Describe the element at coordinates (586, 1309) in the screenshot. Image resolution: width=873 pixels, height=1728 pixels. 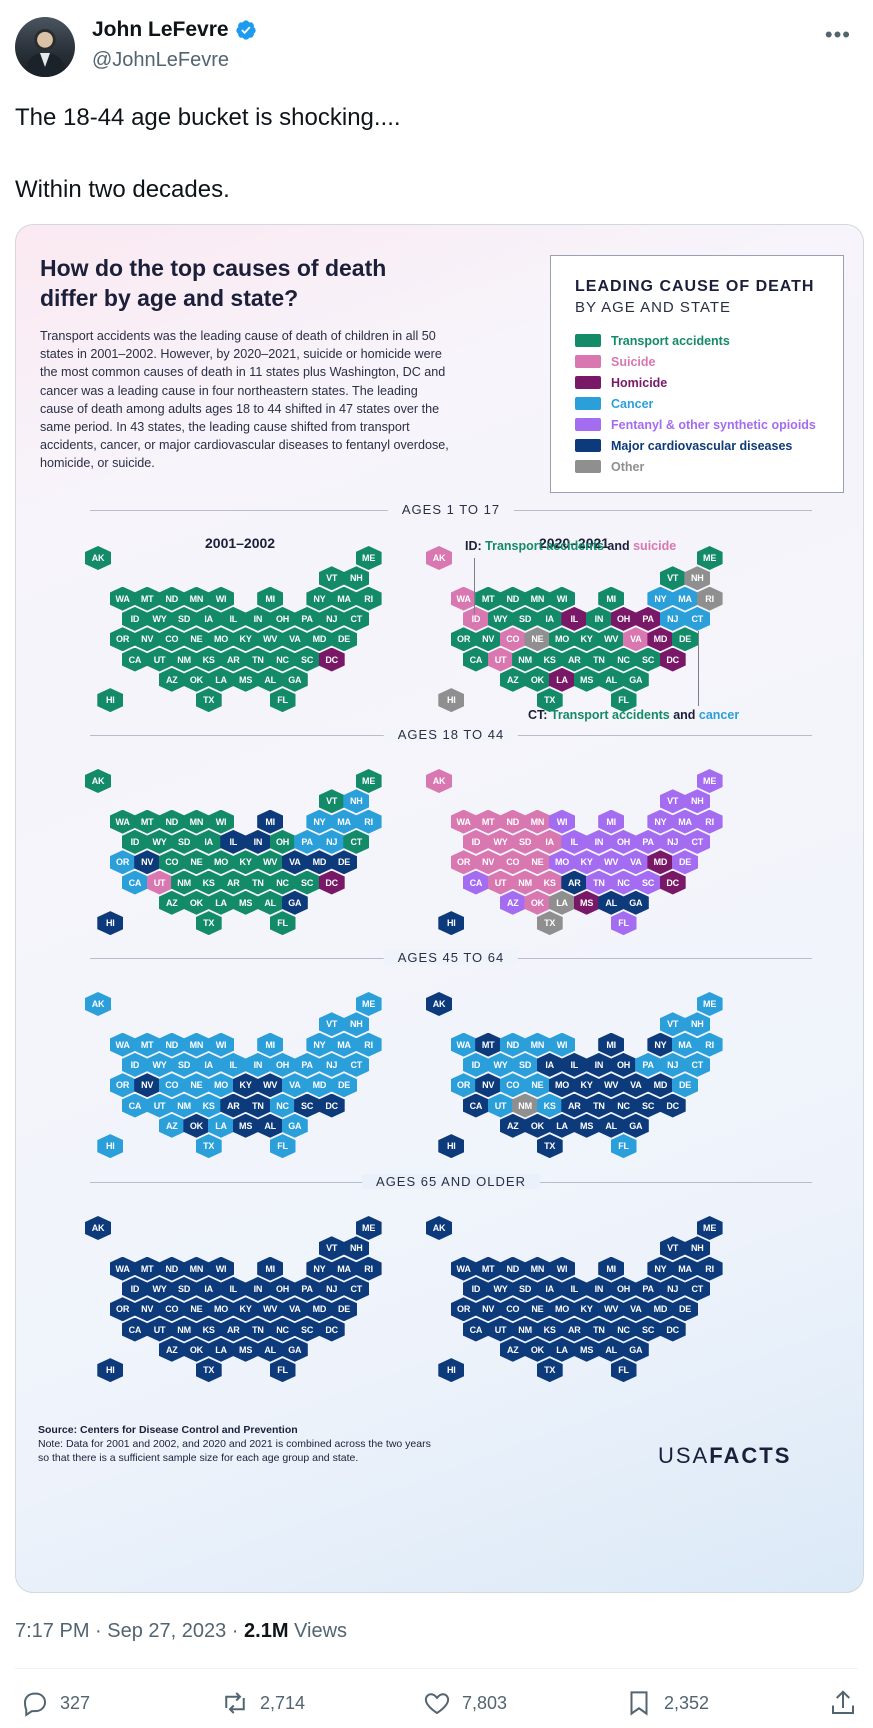
I see `state-hex-ky: KY` at that location.